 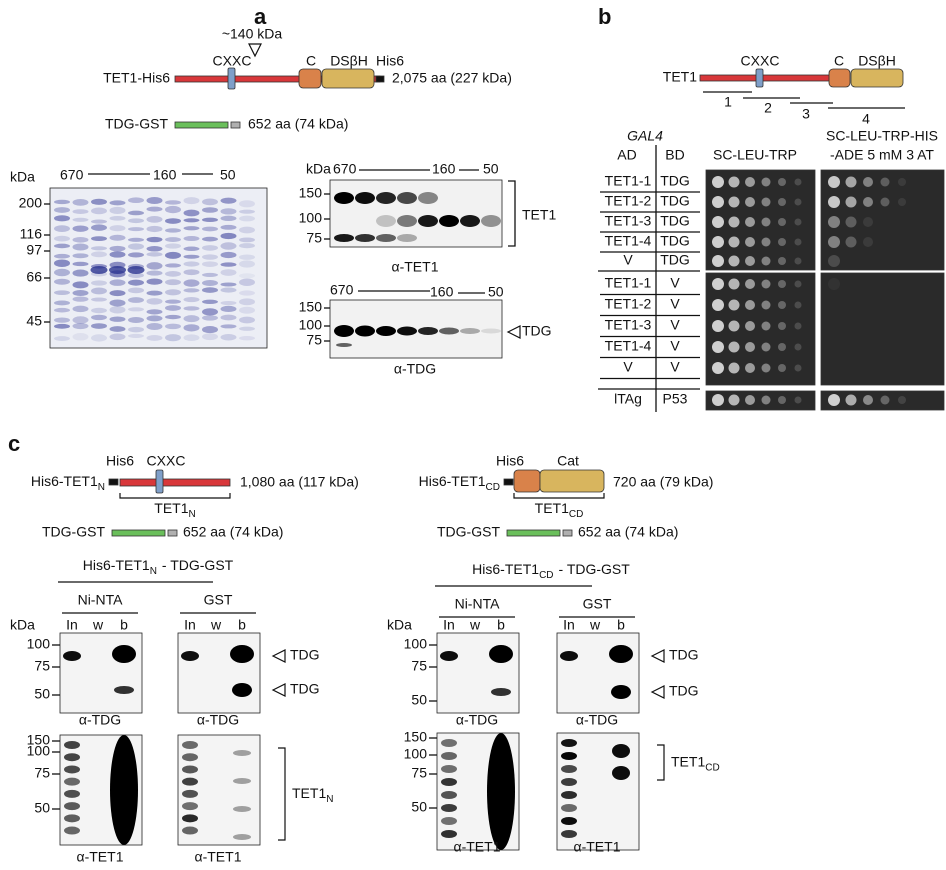 What do you see at coordinates (628, 346) in the screenshot?
I see `ad-label: TET1-4` at bounding box center [628, 346].